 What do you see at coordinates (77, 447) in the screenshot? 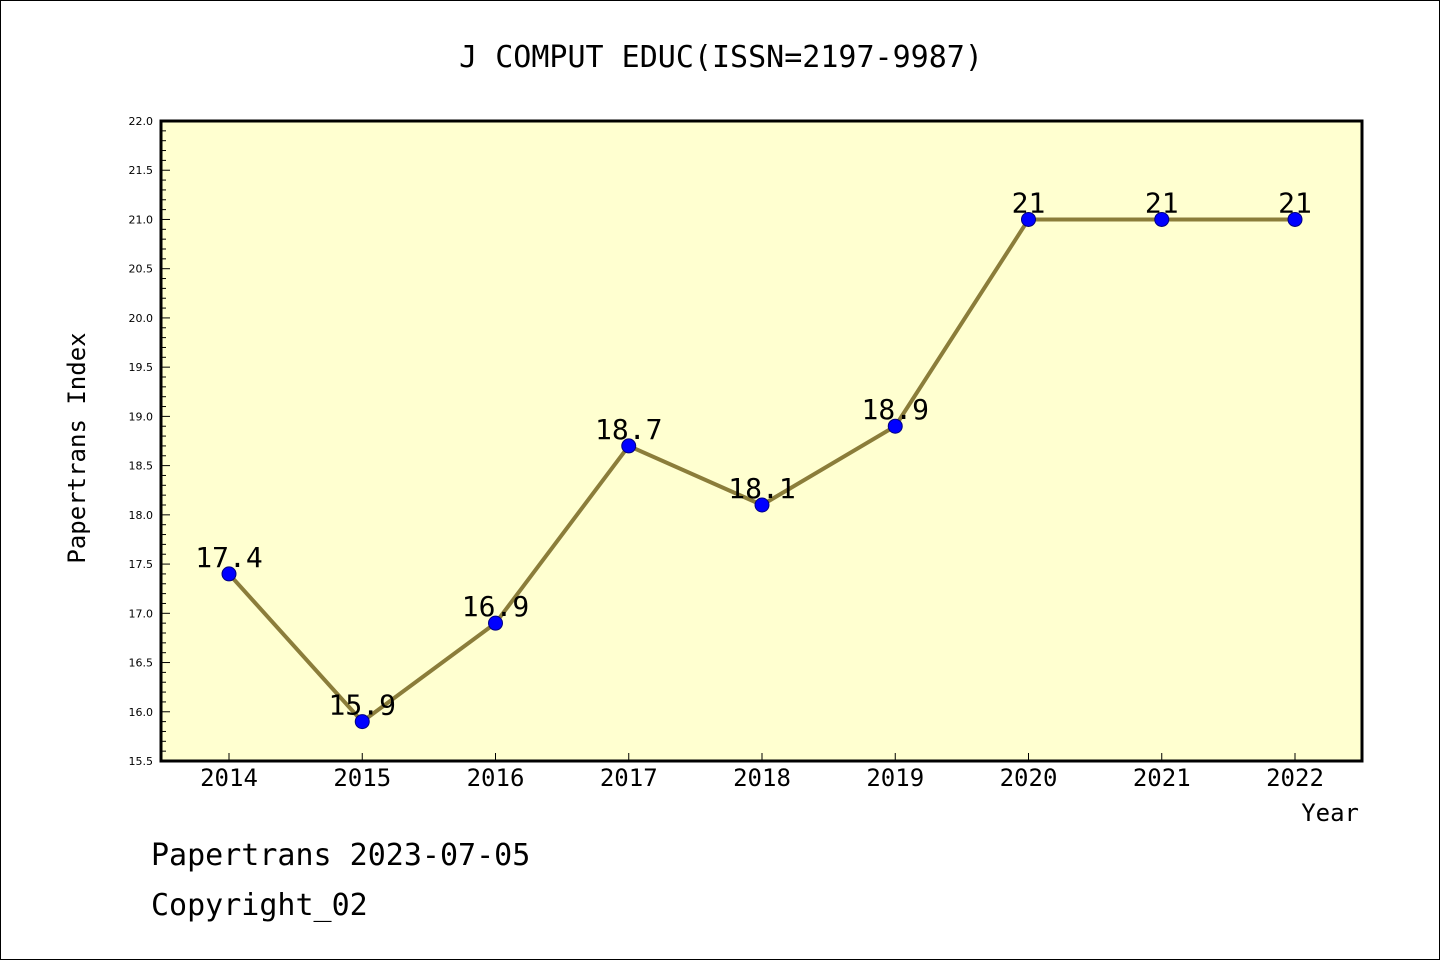
I see `y-axis-label: Papertrans Index` at bounding box center [77, 447].